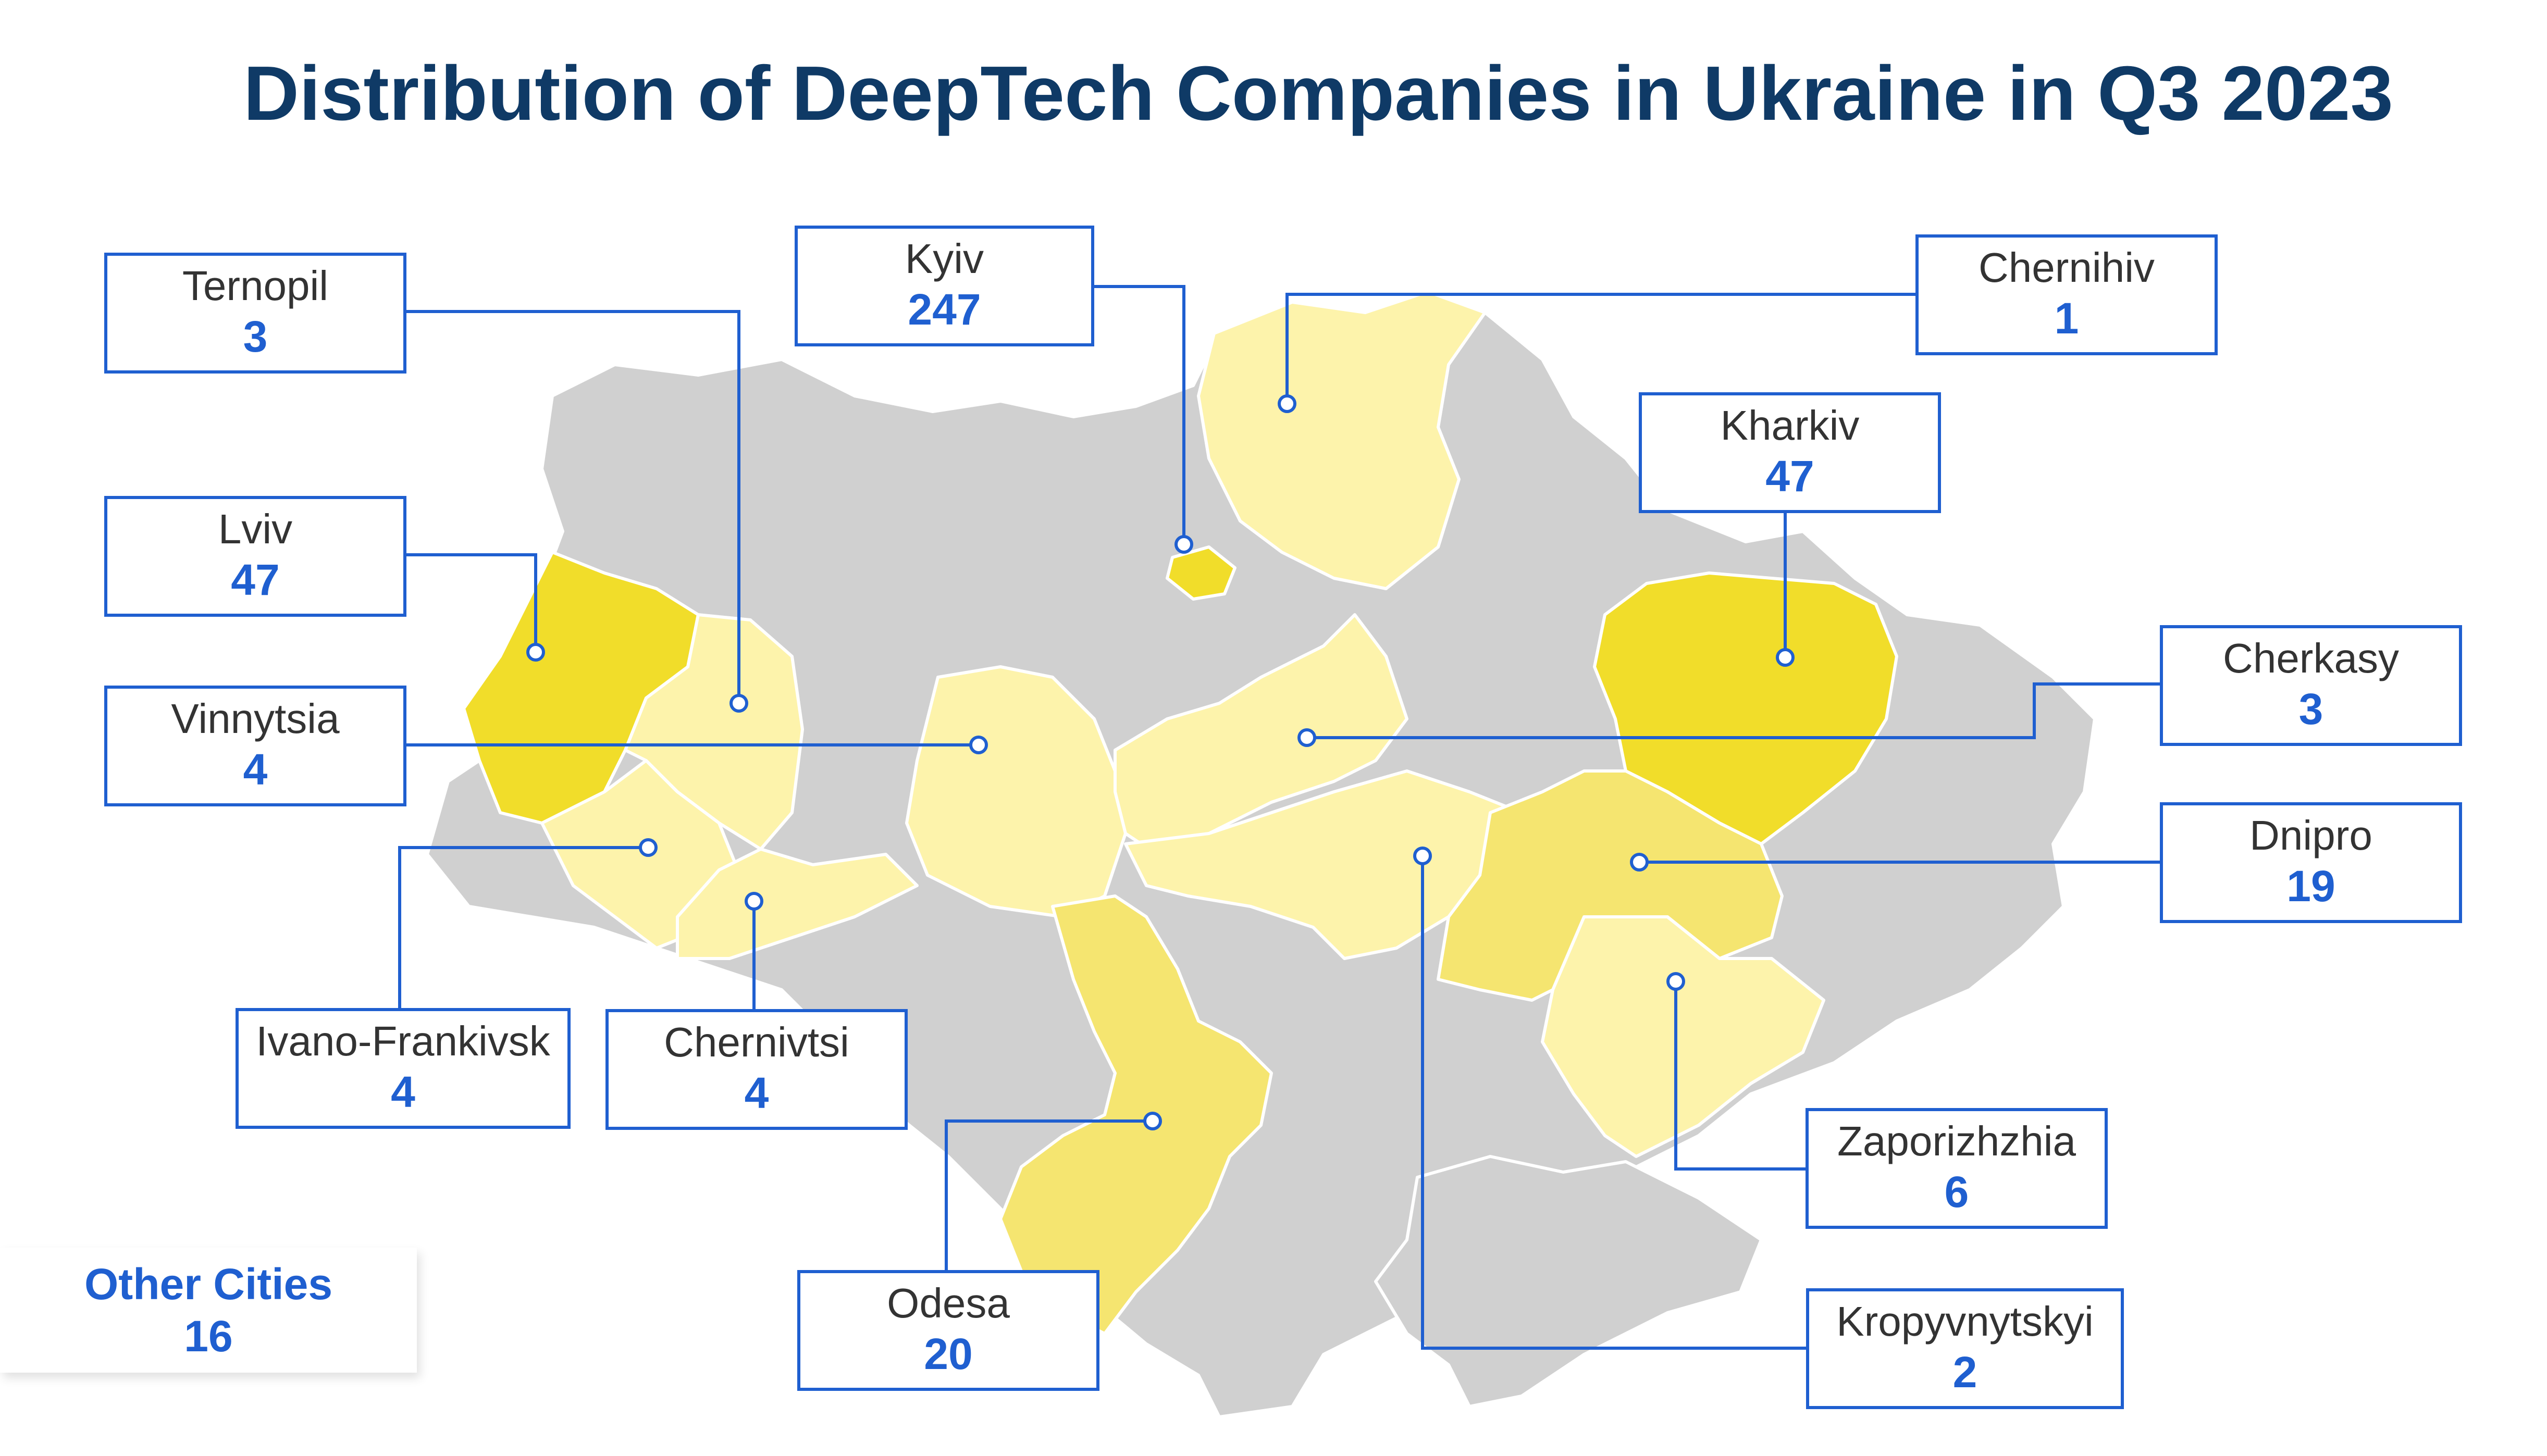 This screenshot has width=2547, height=1456. I want to click on label-lviv: Lviv 47, so click(255, 556).